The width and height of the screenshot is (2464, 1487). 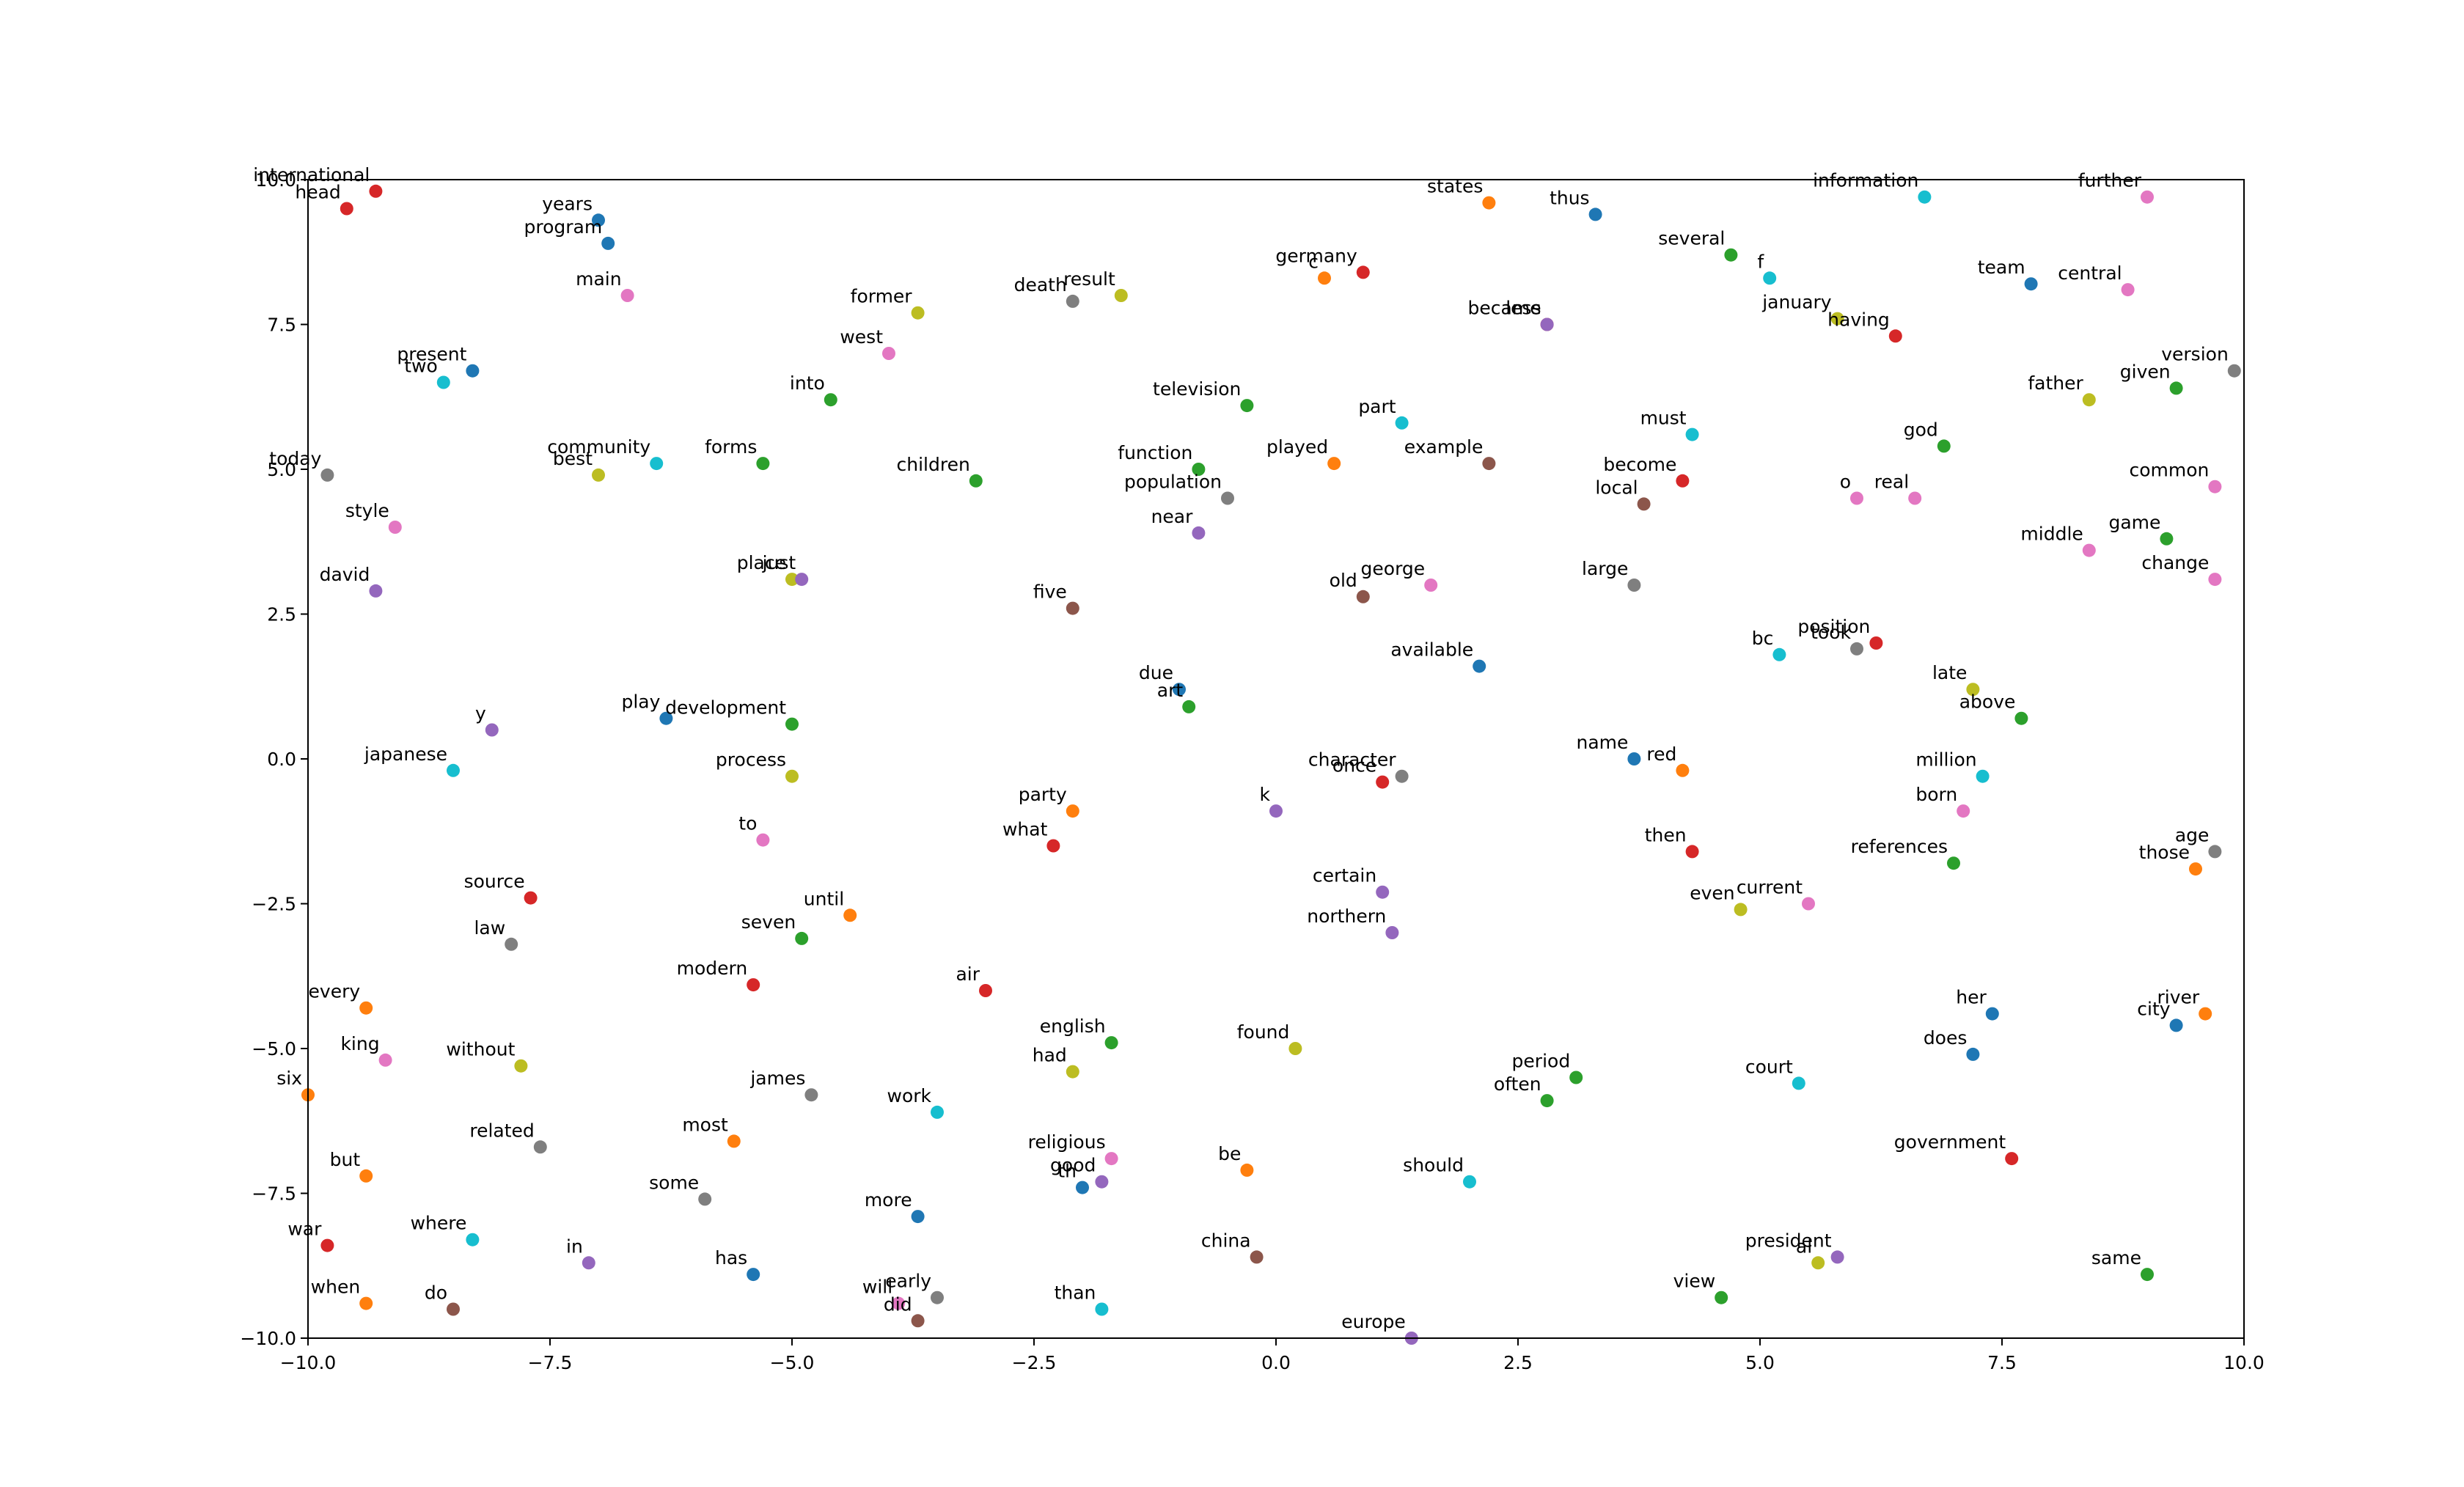 What do you see at coordinates (1073, 1026) in the screenshot?
I see `point-label: english` at bounding box center [1073, 1026].